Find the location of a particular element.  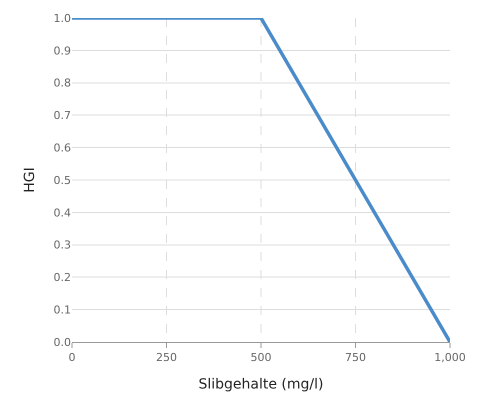

x-tick-label: 500 is located at coordinates (261, 357).